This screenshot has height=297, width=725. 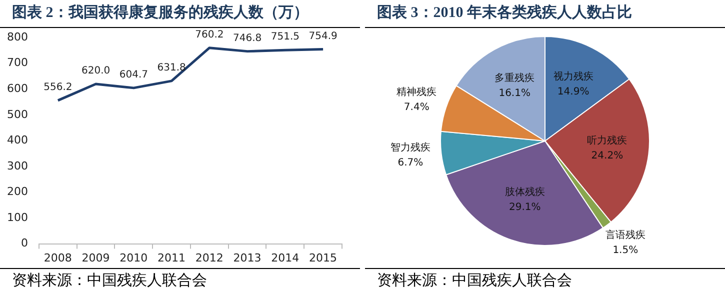 What do you see at coordinates (17, 165) in the screenshot?
I see `y-tick-label: 300` at bounding box center [17, 165].